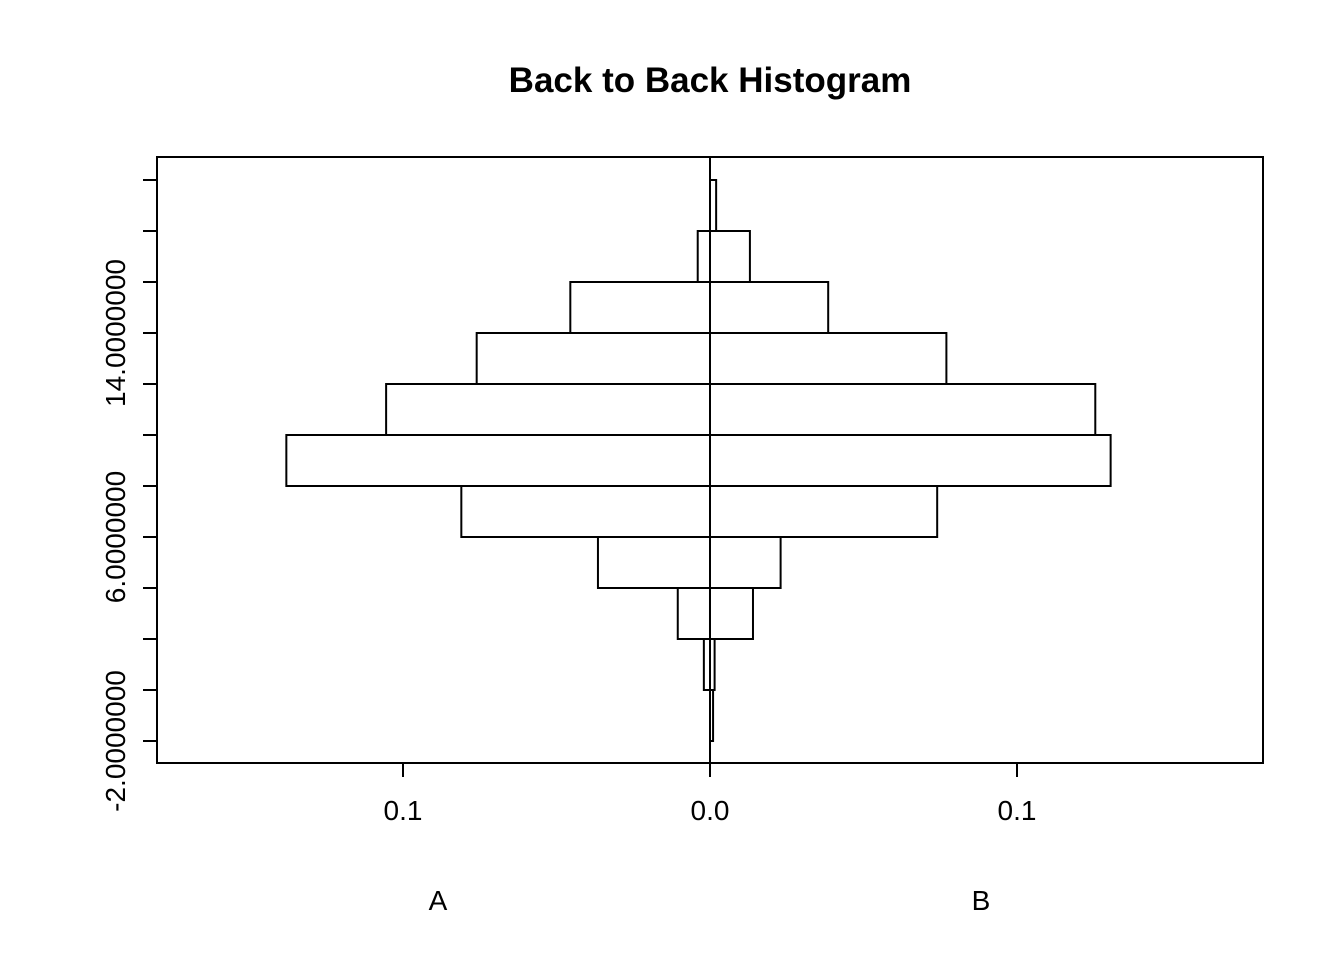 This screenshot has width=1344, height=960. Describe the element at coordinates (1017, 810) in the screenshot. I see `x-tick-label-2: 0.1` at that location.